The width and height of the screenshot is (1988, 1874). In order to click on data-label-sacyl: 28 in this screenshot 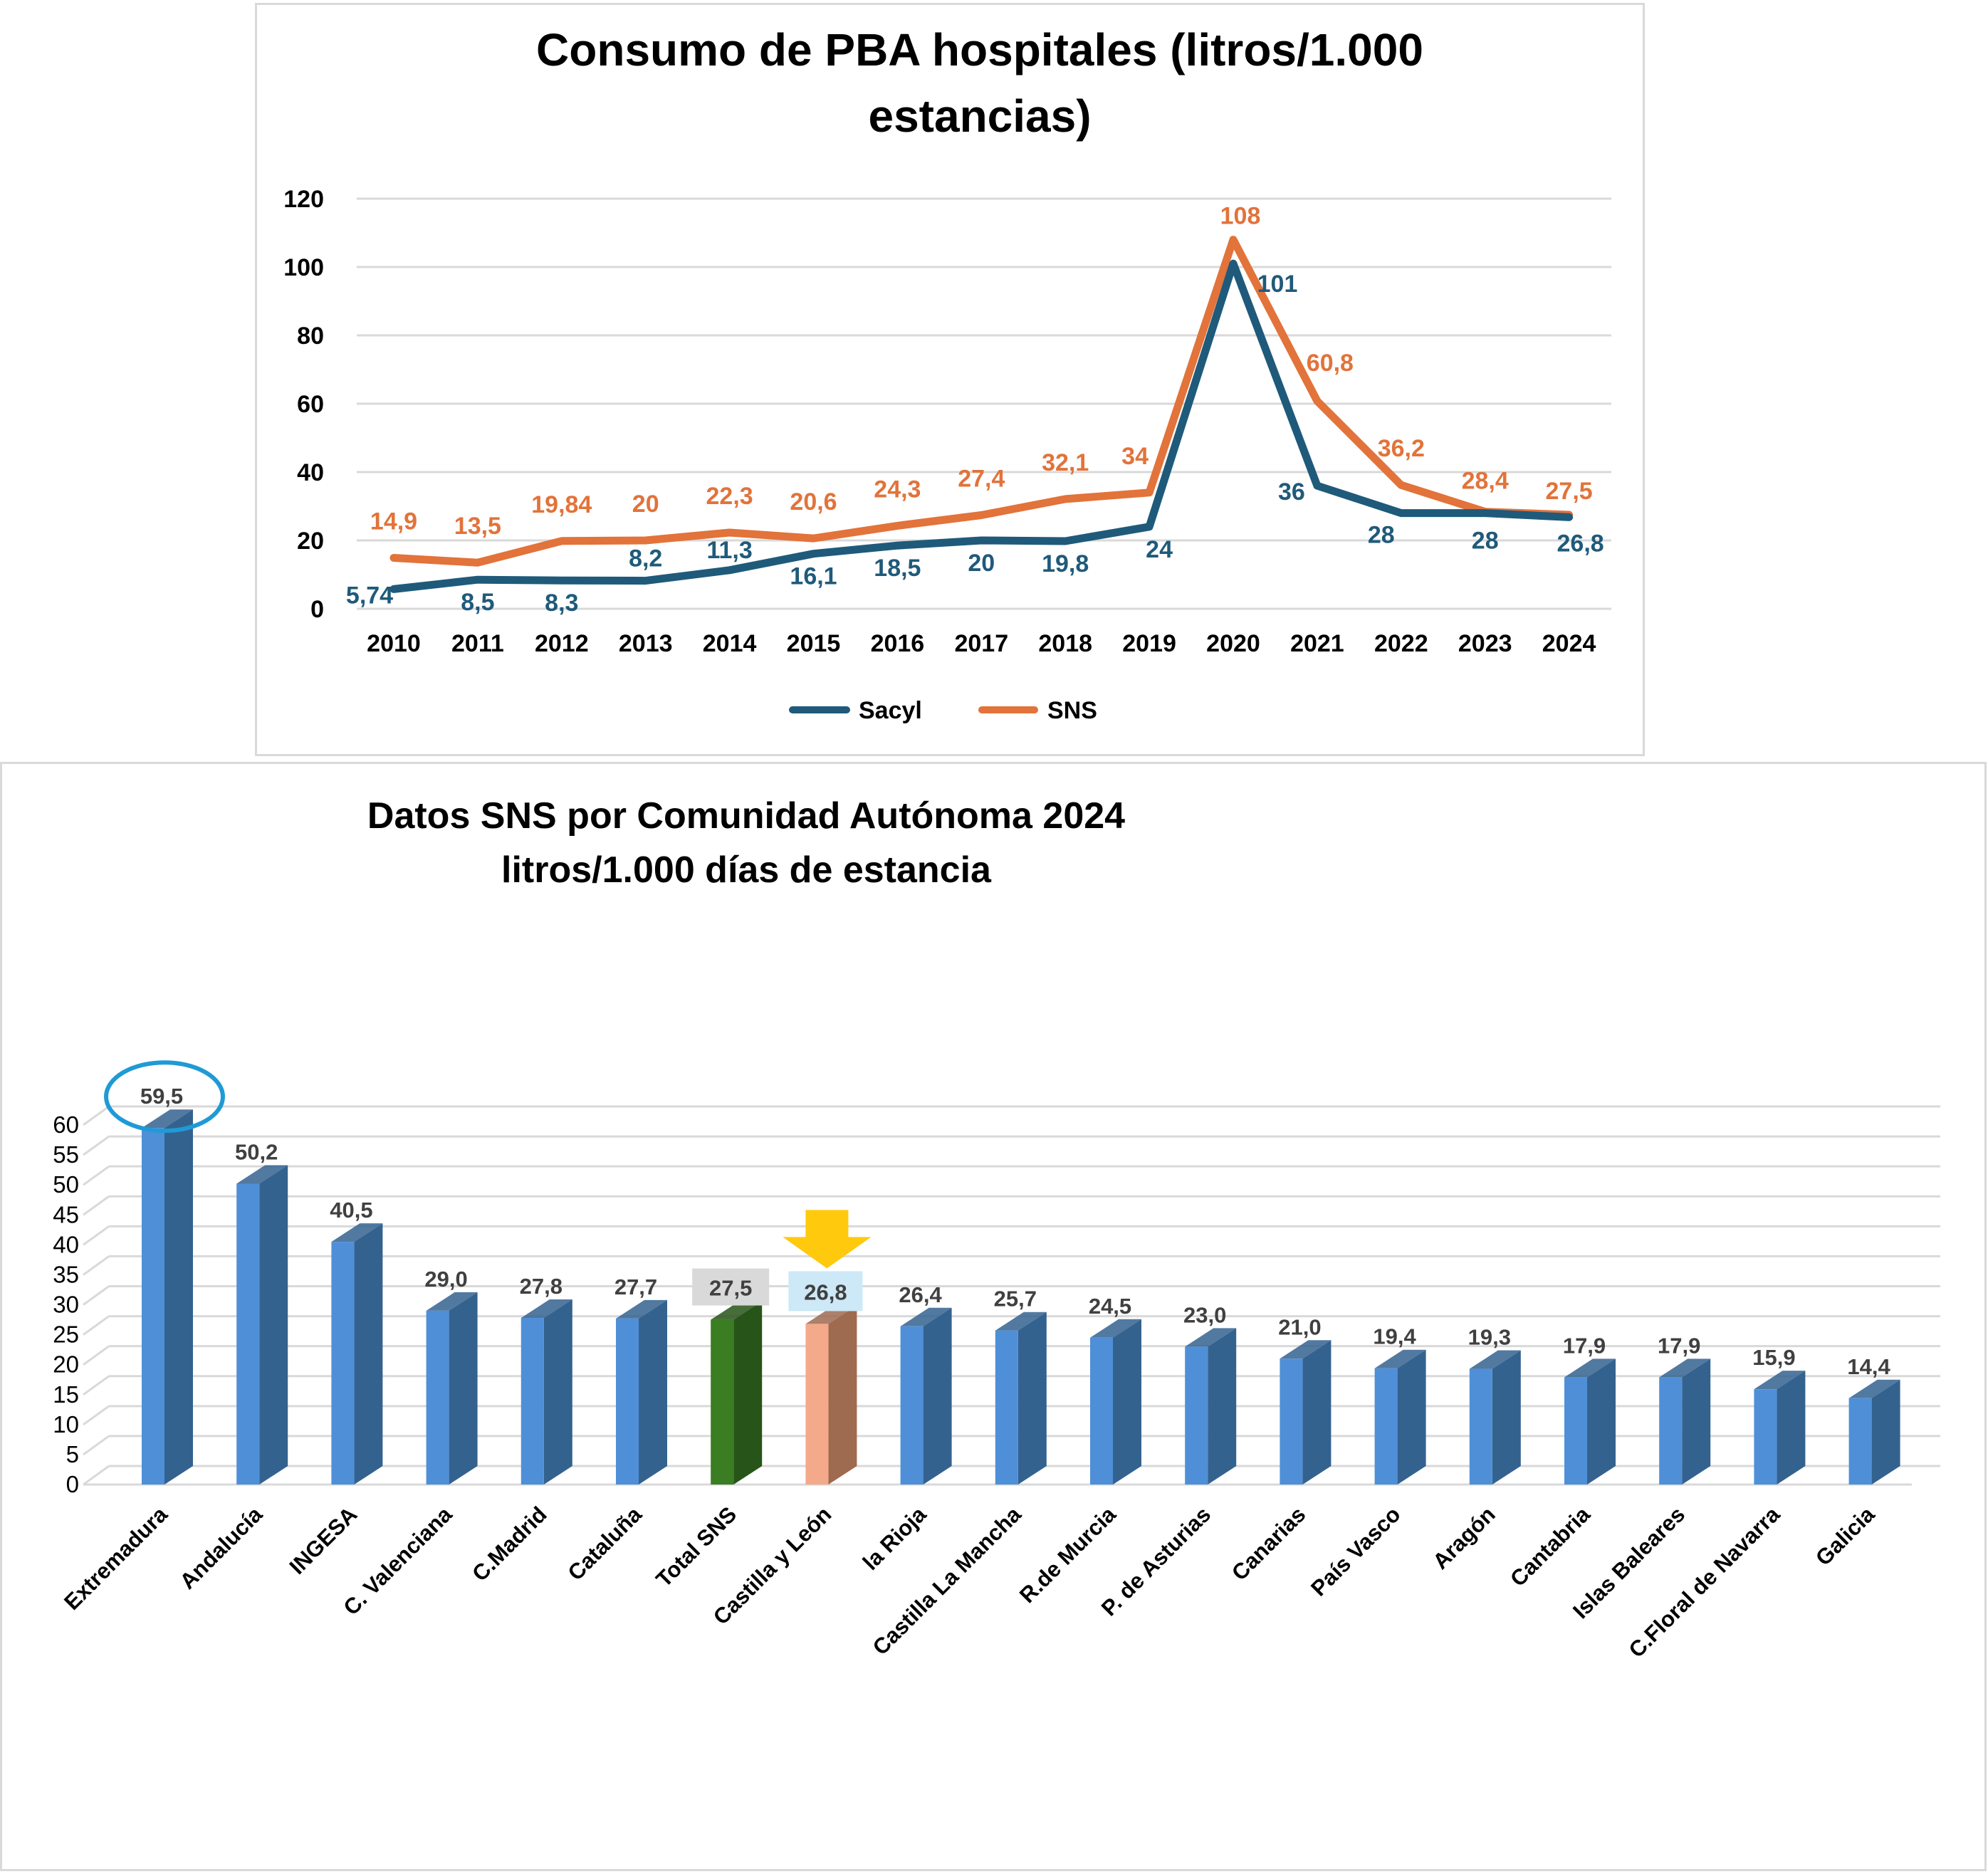, I will do `click(1486, 541)`.